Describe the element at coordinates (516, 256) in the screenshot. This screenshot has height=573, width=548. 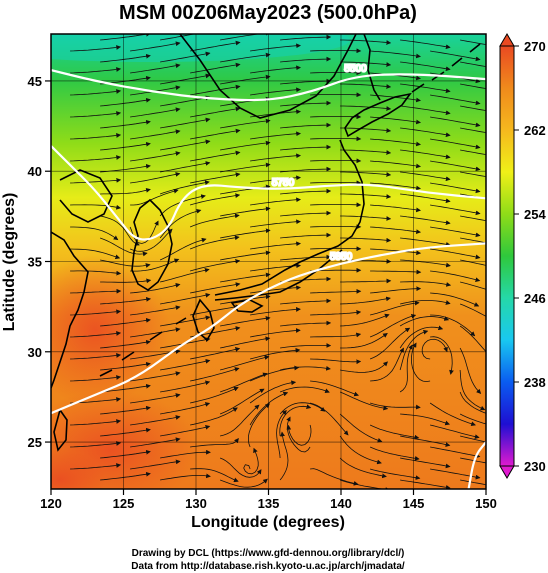
I see `colorbar-ticks` at that location.